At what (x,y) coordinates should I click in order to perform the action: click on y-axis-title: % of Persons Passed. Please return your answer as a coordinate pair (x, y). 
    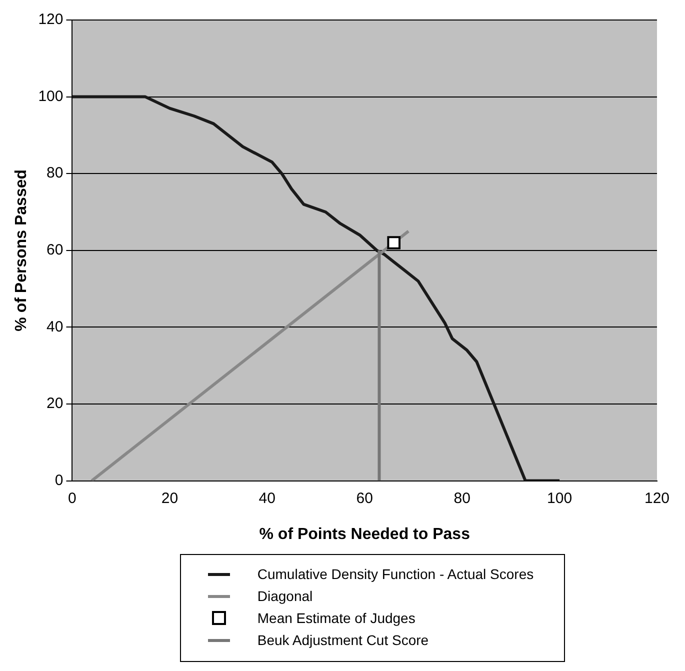
    Looking at the image, I should click on (21, 250).